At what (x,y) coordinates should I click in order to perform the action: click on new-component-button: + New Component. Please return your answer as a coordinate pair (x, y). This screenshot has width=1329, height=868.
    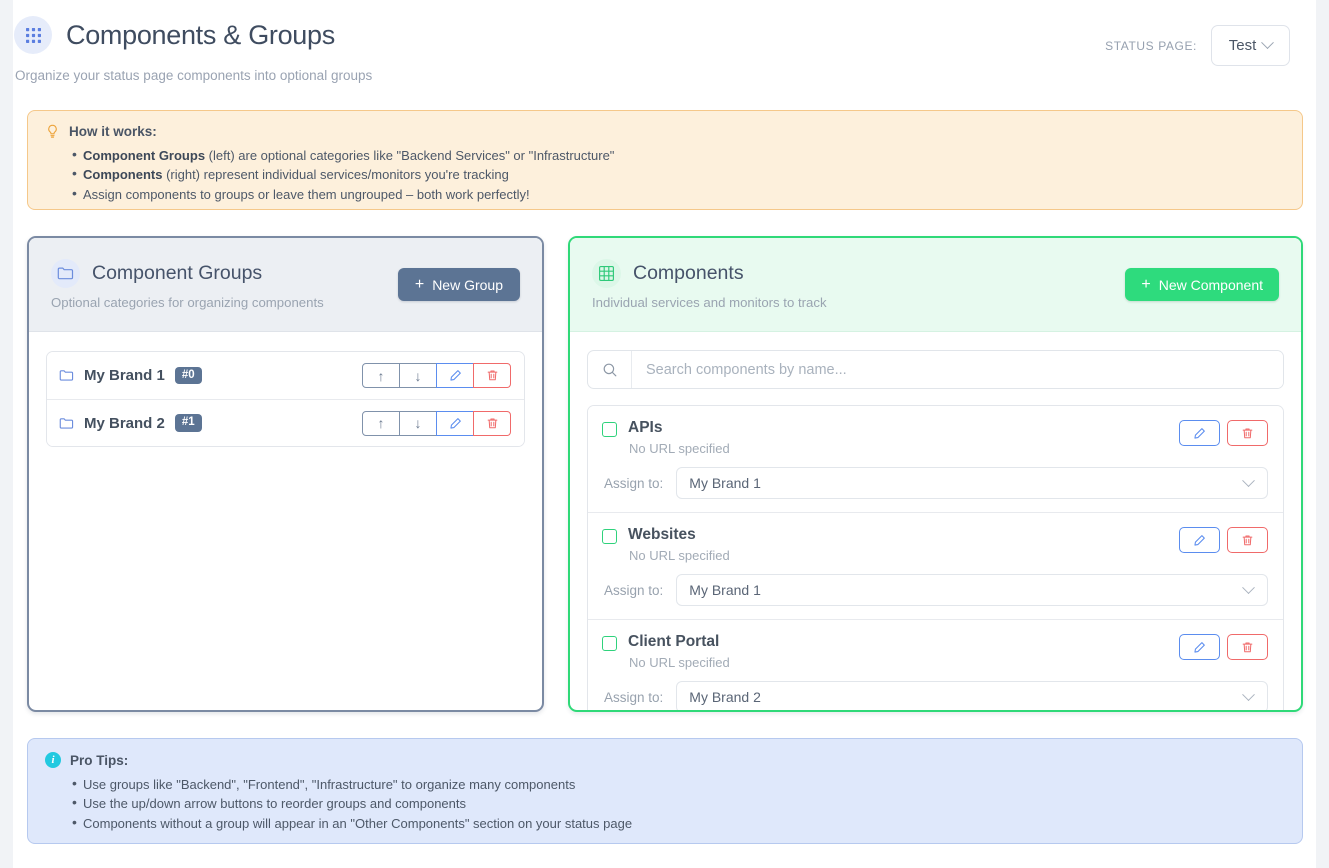
    Looking at the image, I should click on (1202, 284).